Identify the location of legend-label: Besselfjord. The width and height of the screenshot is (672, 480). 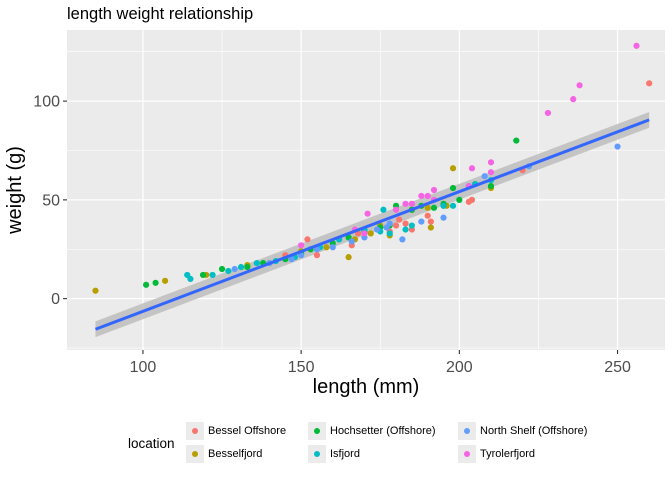
(235, 454).